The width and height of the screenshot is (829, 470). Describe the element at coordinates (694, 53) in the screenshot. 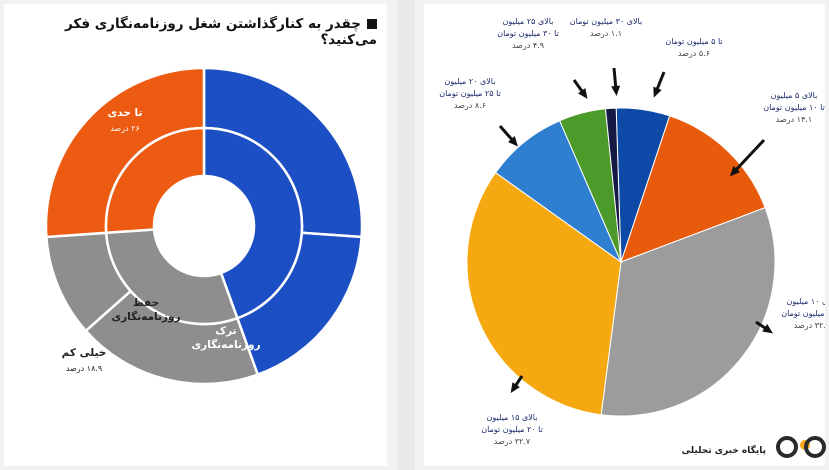

I see `pie-label-value: ۵.۶ درصد` at that location.